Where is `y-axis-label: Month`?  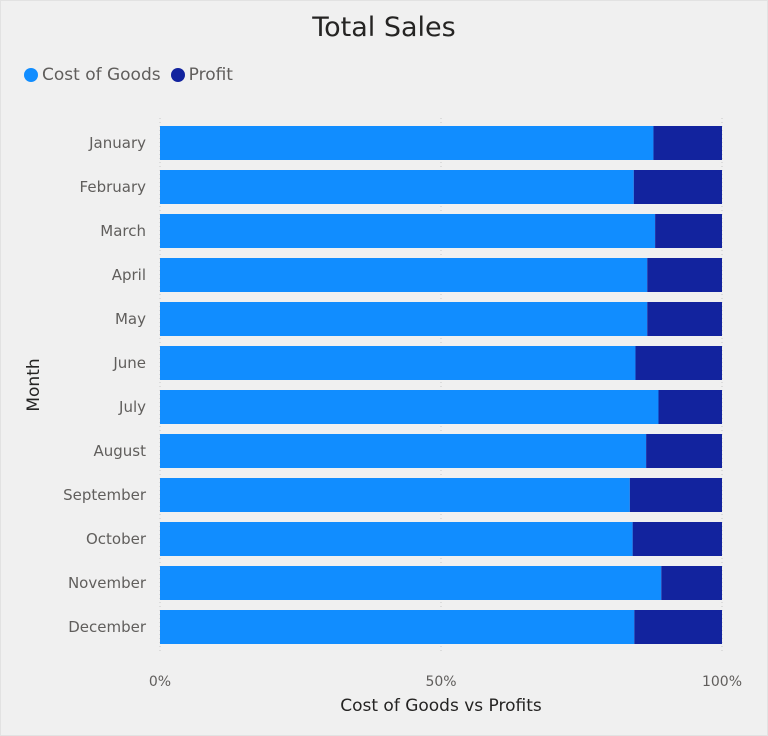
y-axis-label: Month is located at coordinates (34, 385).